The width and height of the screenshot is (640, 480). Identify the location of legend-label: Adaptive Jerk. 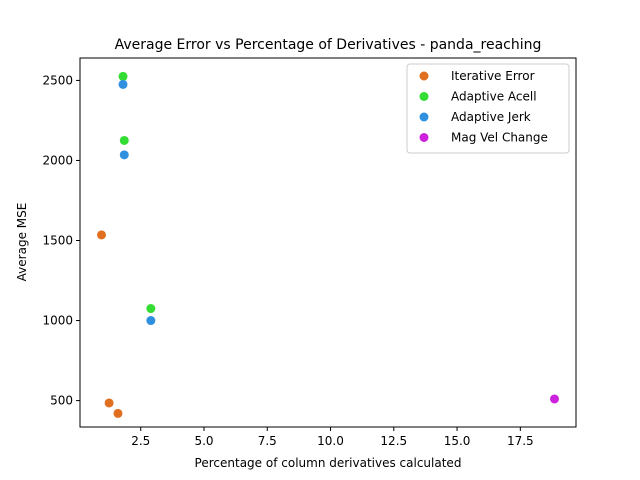
(491, 117).